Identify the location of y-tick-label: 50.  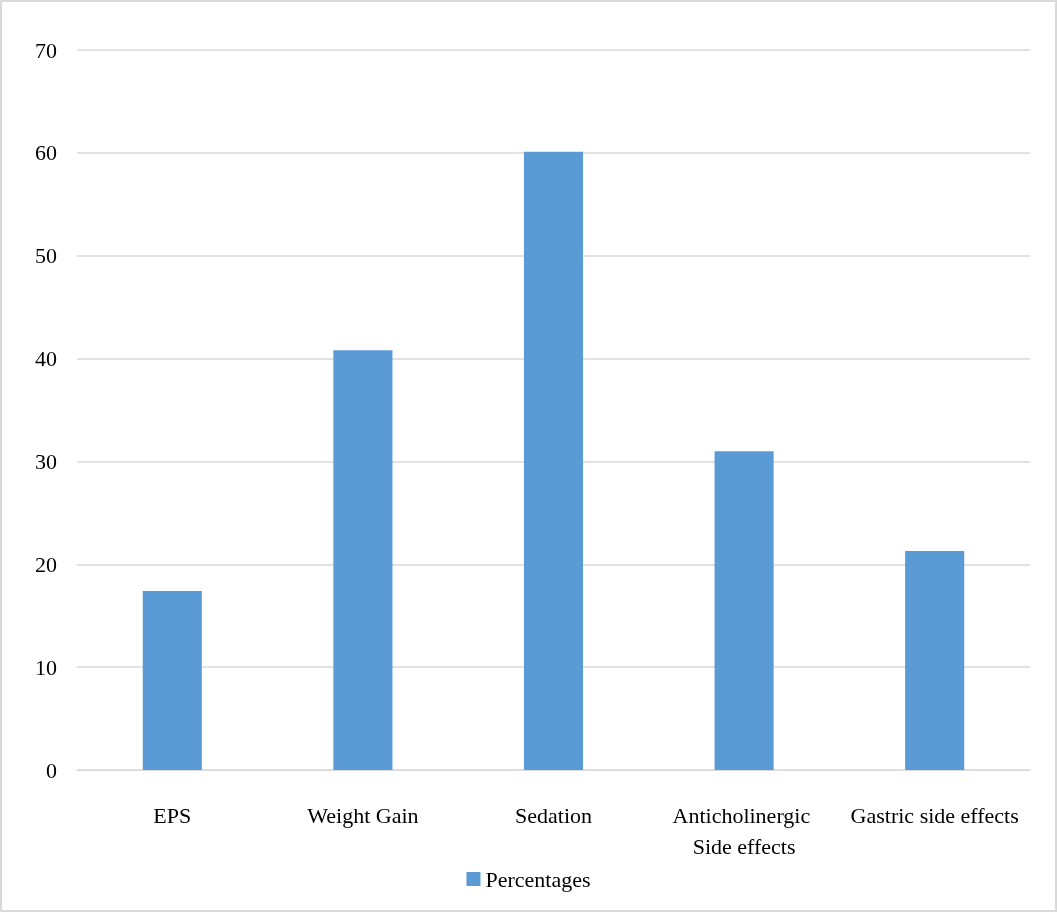
(46, 256).